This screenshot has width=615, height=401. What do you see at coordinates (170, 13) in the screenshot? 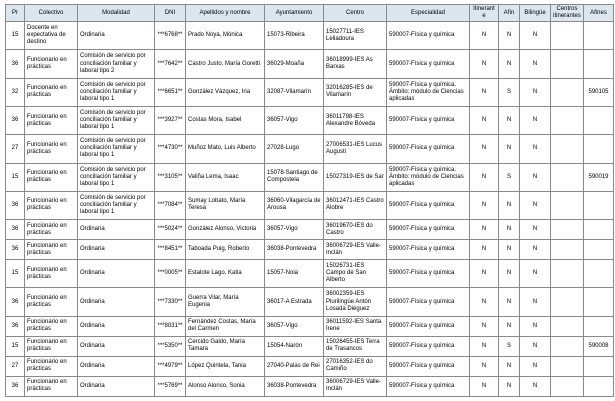
I see `column-header-dni: DNI` at bounding box center [170, 13].